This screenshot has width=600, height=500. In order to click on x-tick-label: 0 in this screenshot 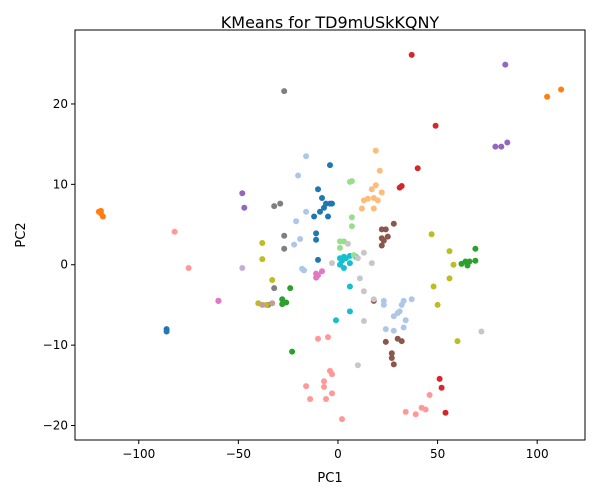, I will do `click(338, 454)`.